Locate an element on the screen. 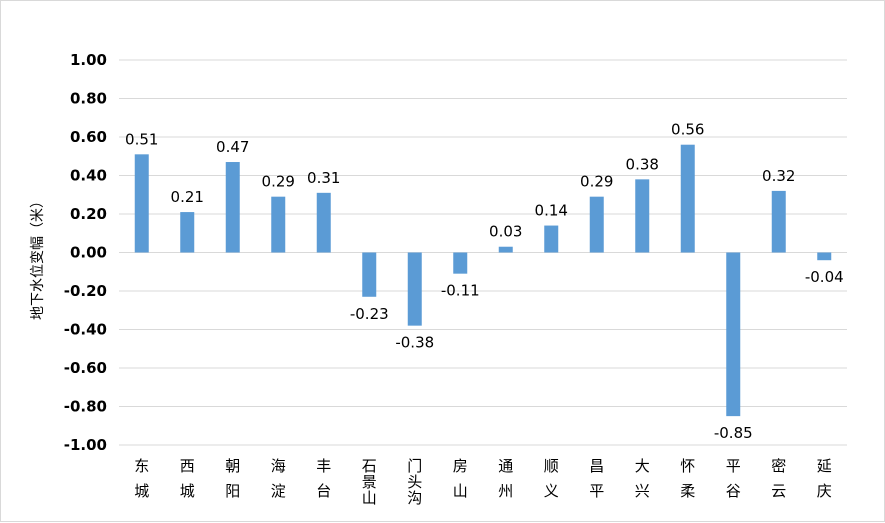 Image resolution: width=885 pixels, height=523 pixels. data-label: -0.23 is located at coordinates (369, 314).